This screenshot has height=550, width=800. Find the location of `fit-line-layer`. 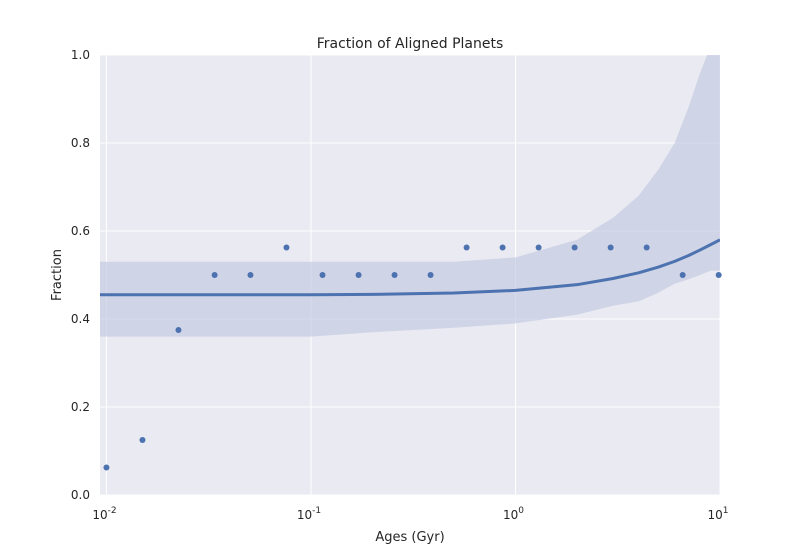

fit-line-layer is located at coordinates (410, 267).